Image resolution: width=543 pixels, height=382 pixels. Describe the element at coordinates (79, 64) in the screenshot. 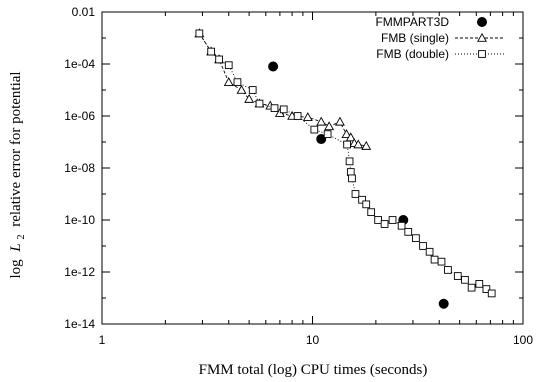

I see `y-tick-label: 1e-04` at that location.